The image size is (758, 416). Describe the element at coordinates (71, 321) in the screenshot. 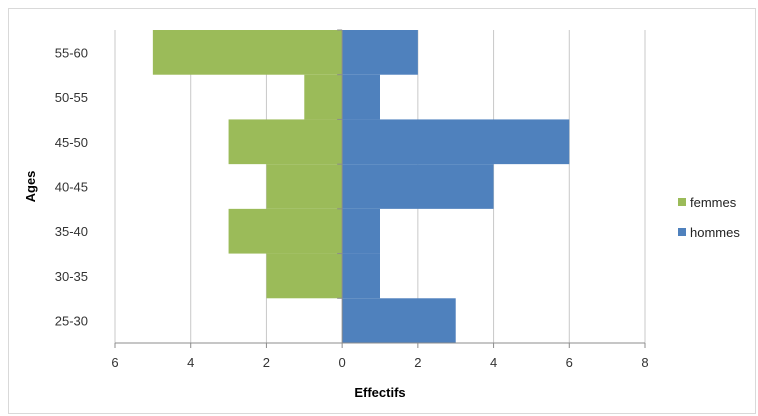

I see `y-tick-label: 25-30` at that location.